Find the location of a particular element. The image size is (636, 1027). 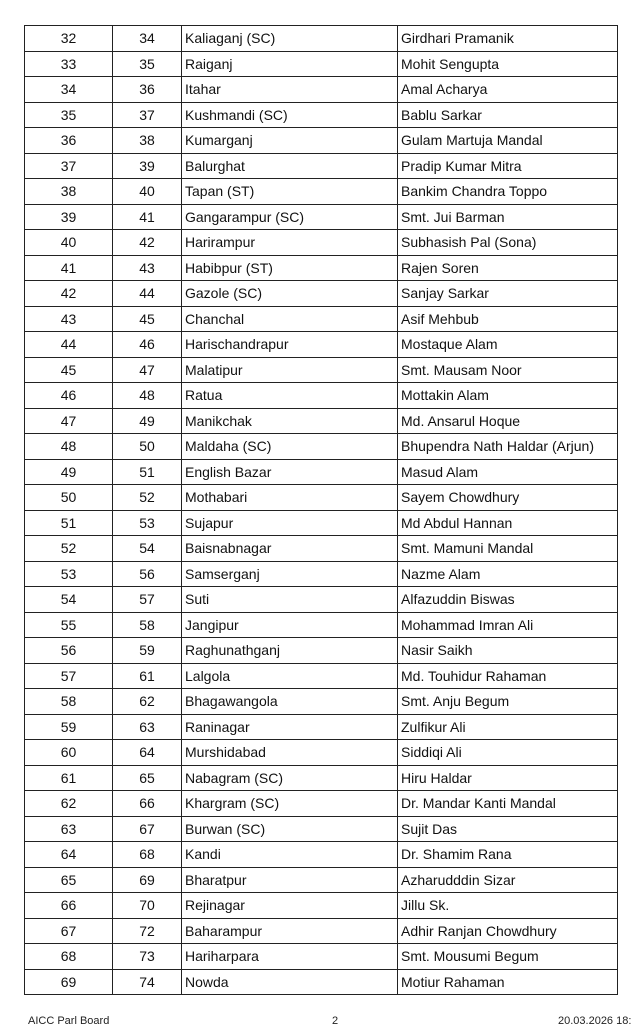

table-row: 42 44 Gazole (SC) Sanjay Sarkar is located at coordinates (321, 293).